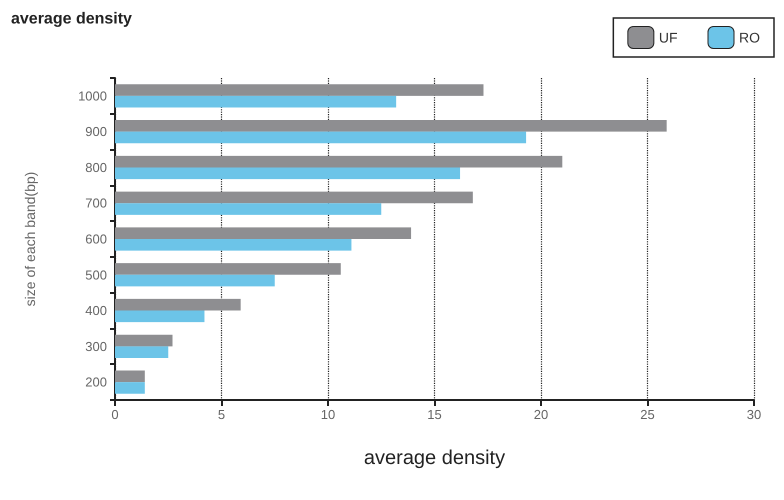  Describe the element at coordinates (434, 414) in the screenshot. I see `x-tick-label: 15` at that location.